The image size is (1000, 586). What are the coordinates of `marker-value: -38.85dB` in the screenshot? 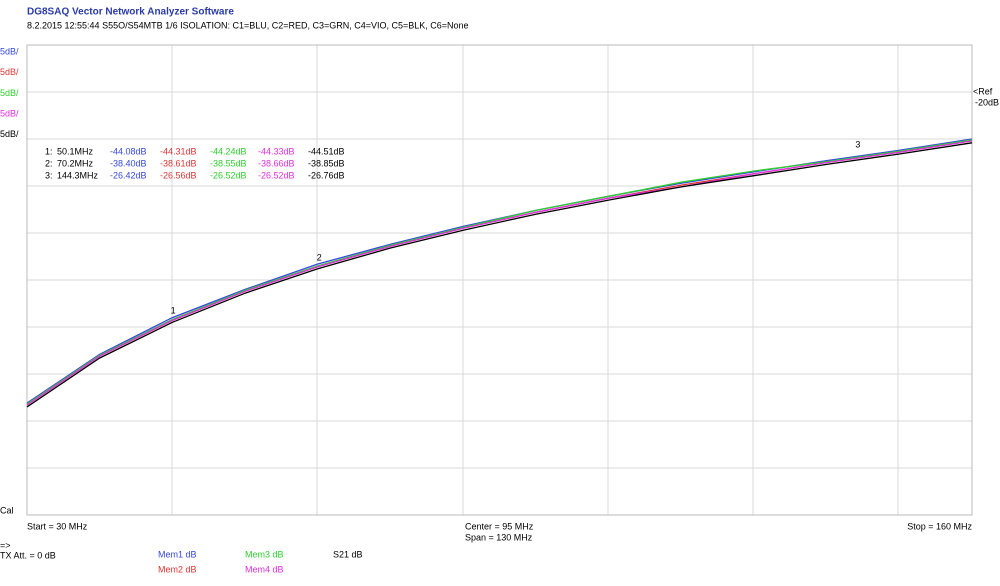 It's located at (326, 163).